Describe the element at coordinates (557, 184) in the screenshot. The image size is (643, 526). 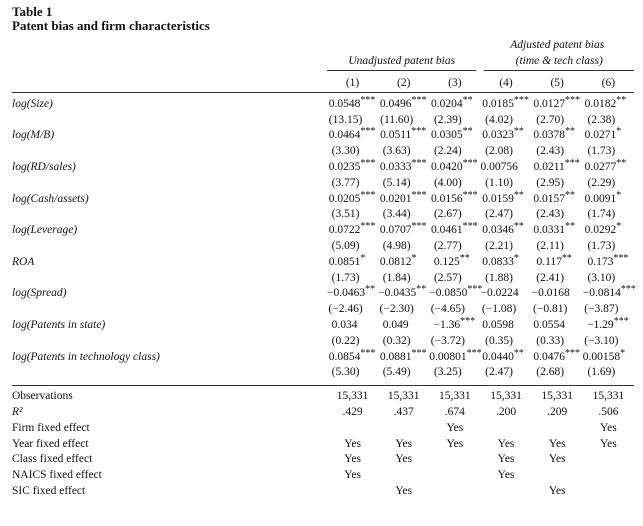
I see `t-statistic: (2.95)` at that location.